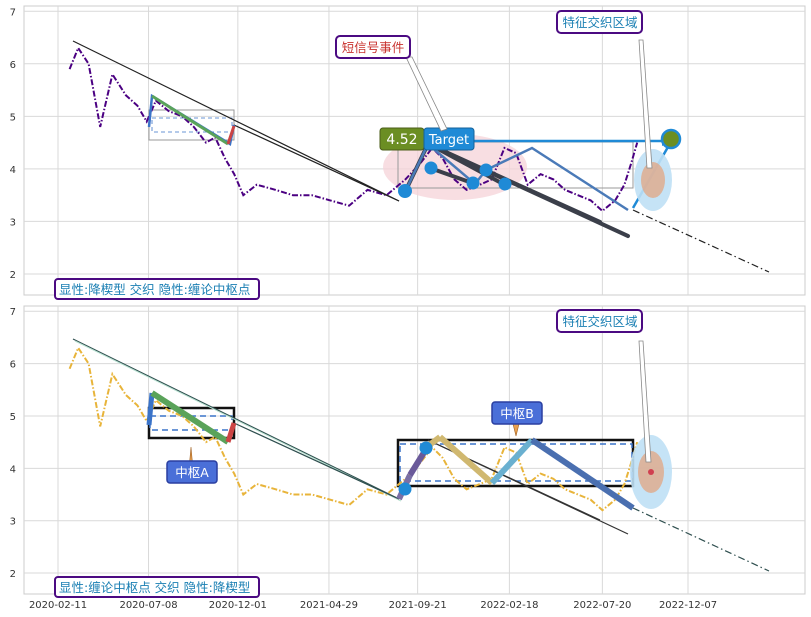  Describe the element at coordinates (427, 139) in the screenshot. I see `target-label: 4.52 Target` at that location.